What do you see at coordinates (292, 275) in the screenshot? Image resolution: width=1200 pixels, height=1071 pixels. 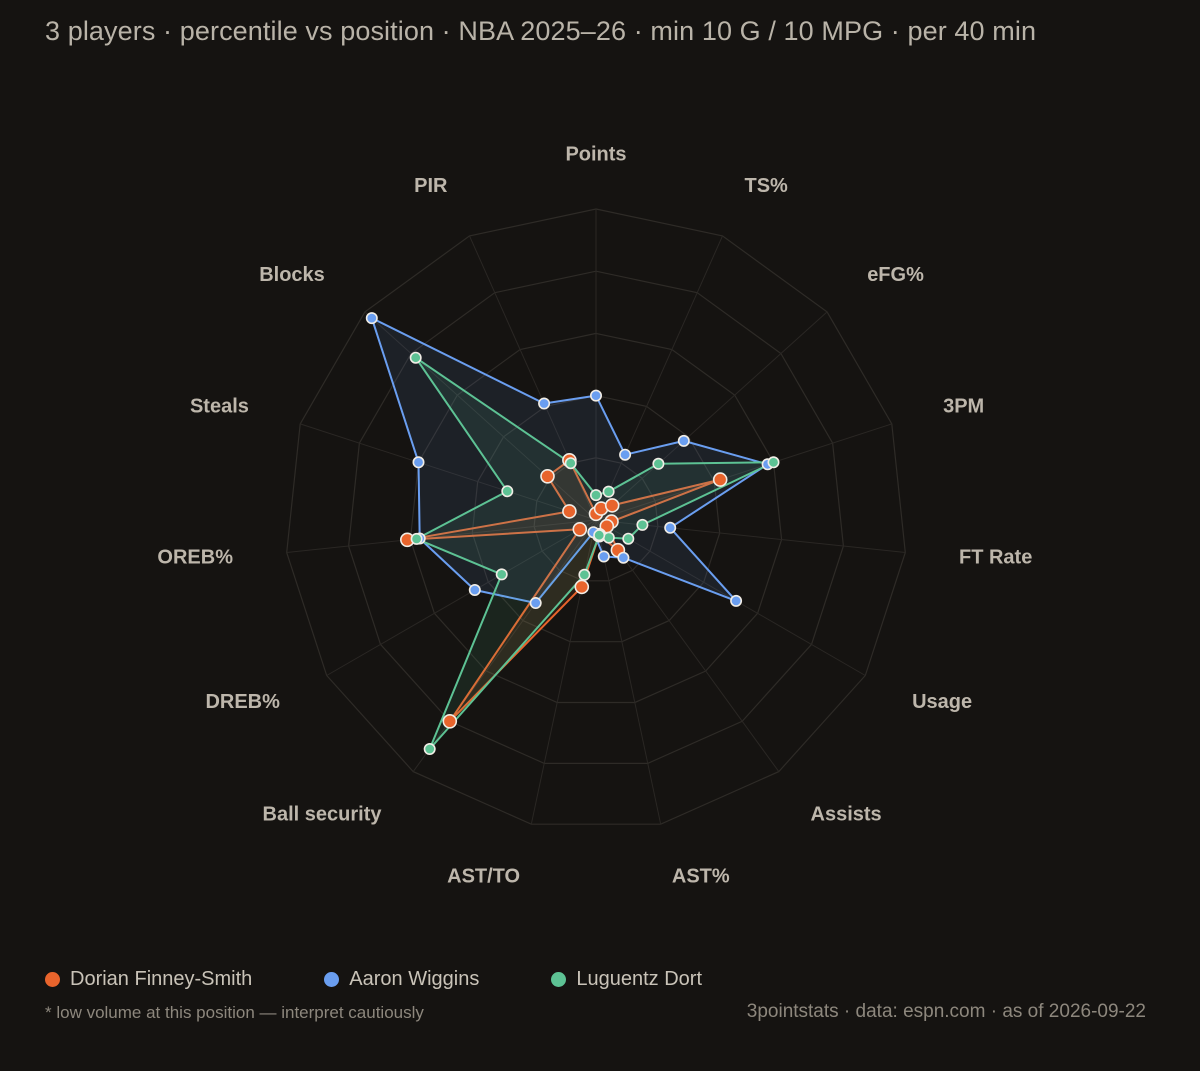 I see `axis-label: Blocks` at bounding box center [292, 275].